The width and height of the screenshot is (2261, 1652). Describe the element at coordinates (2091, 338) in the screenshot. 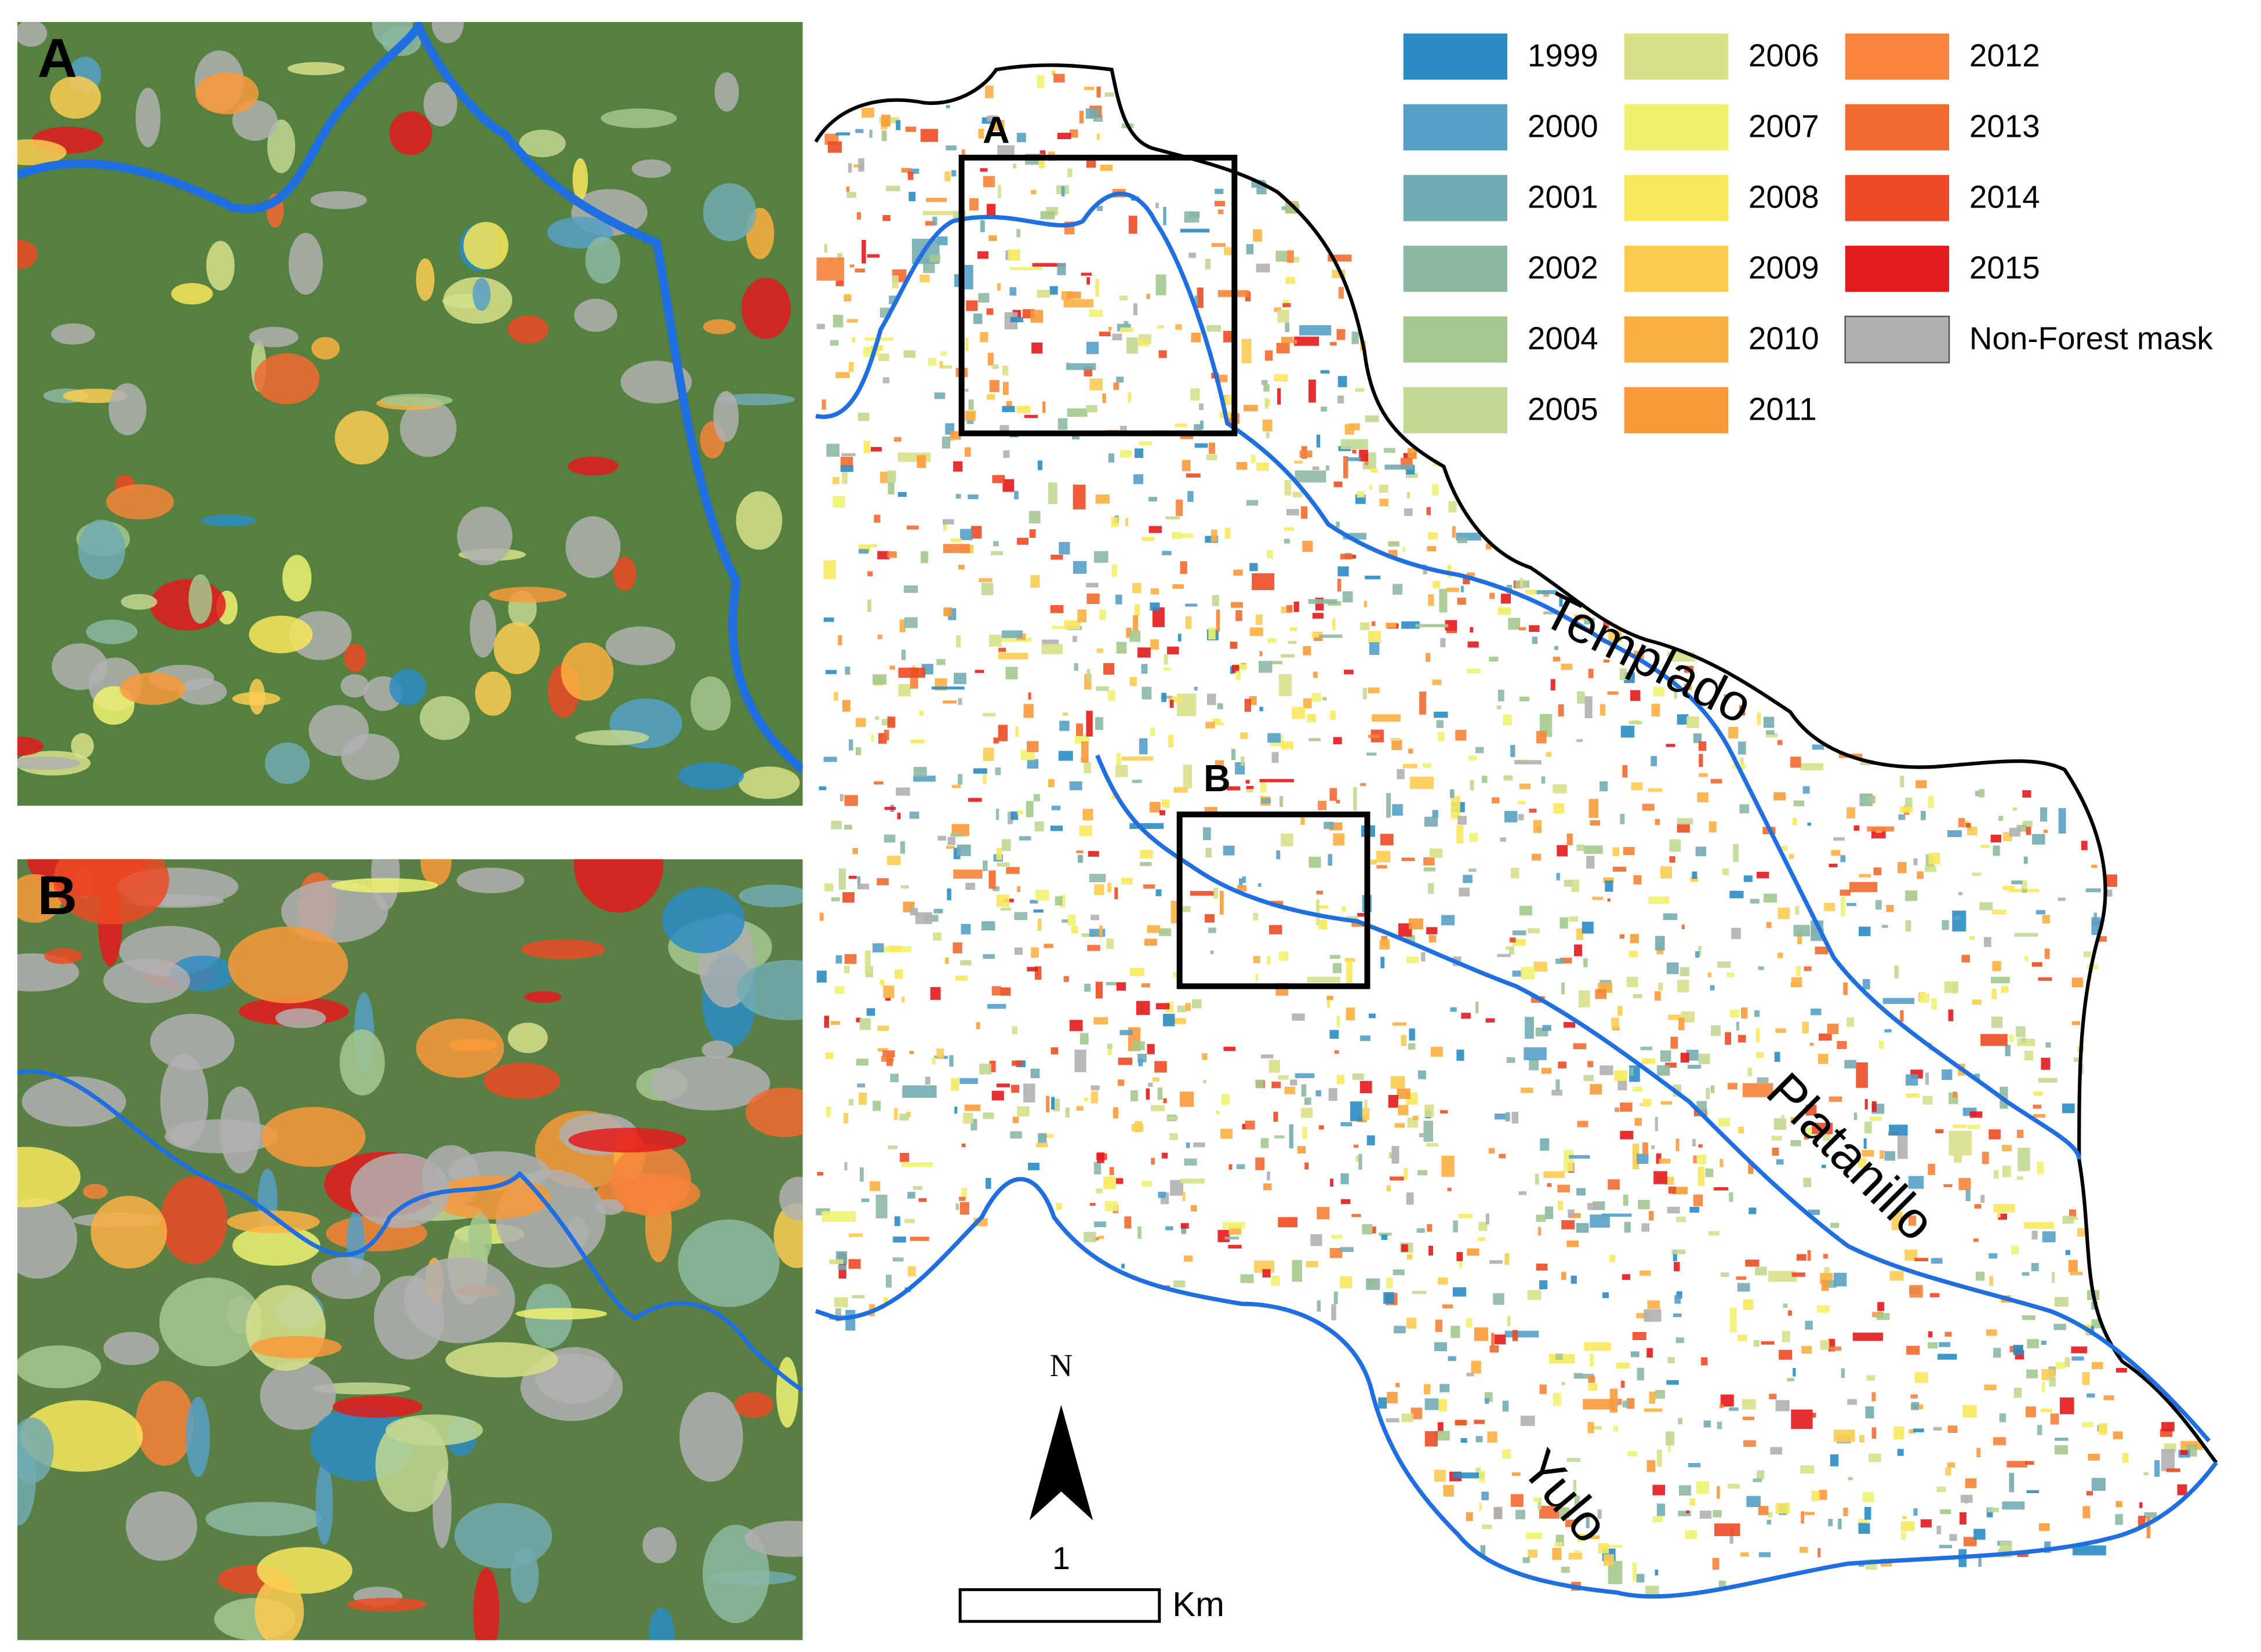

I see `legend-label: Non-Forest mask` at that location.